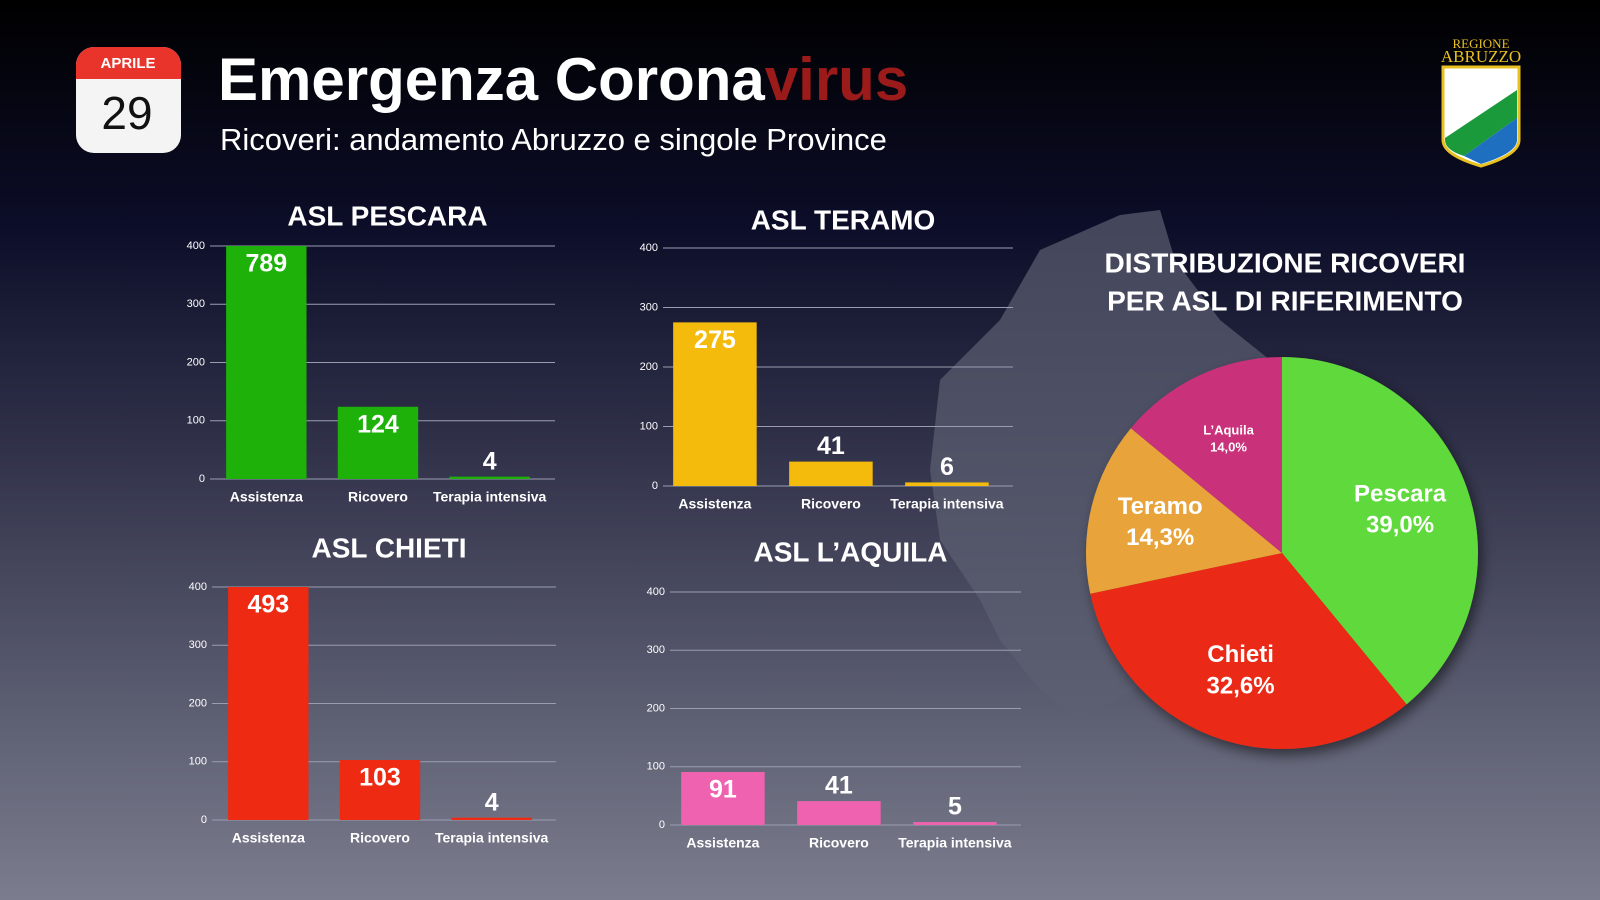 This screenshot has width=1600, height=900. Describe the element at coordinates (955, 807) in the screenshot. I see `value-label: 5` at that location.